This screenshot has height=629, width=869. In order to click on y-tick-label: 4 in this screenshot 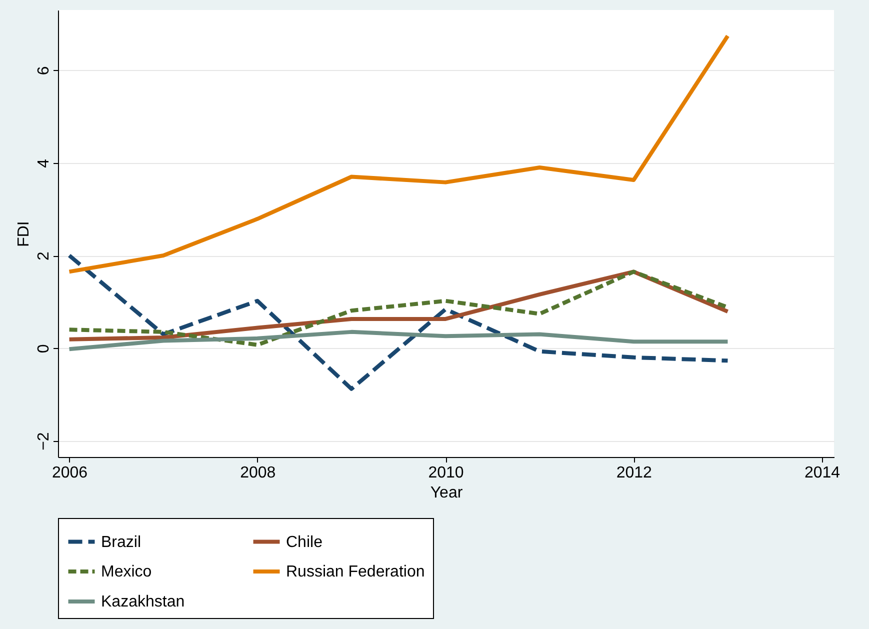, I will do `click(44, 163)`.